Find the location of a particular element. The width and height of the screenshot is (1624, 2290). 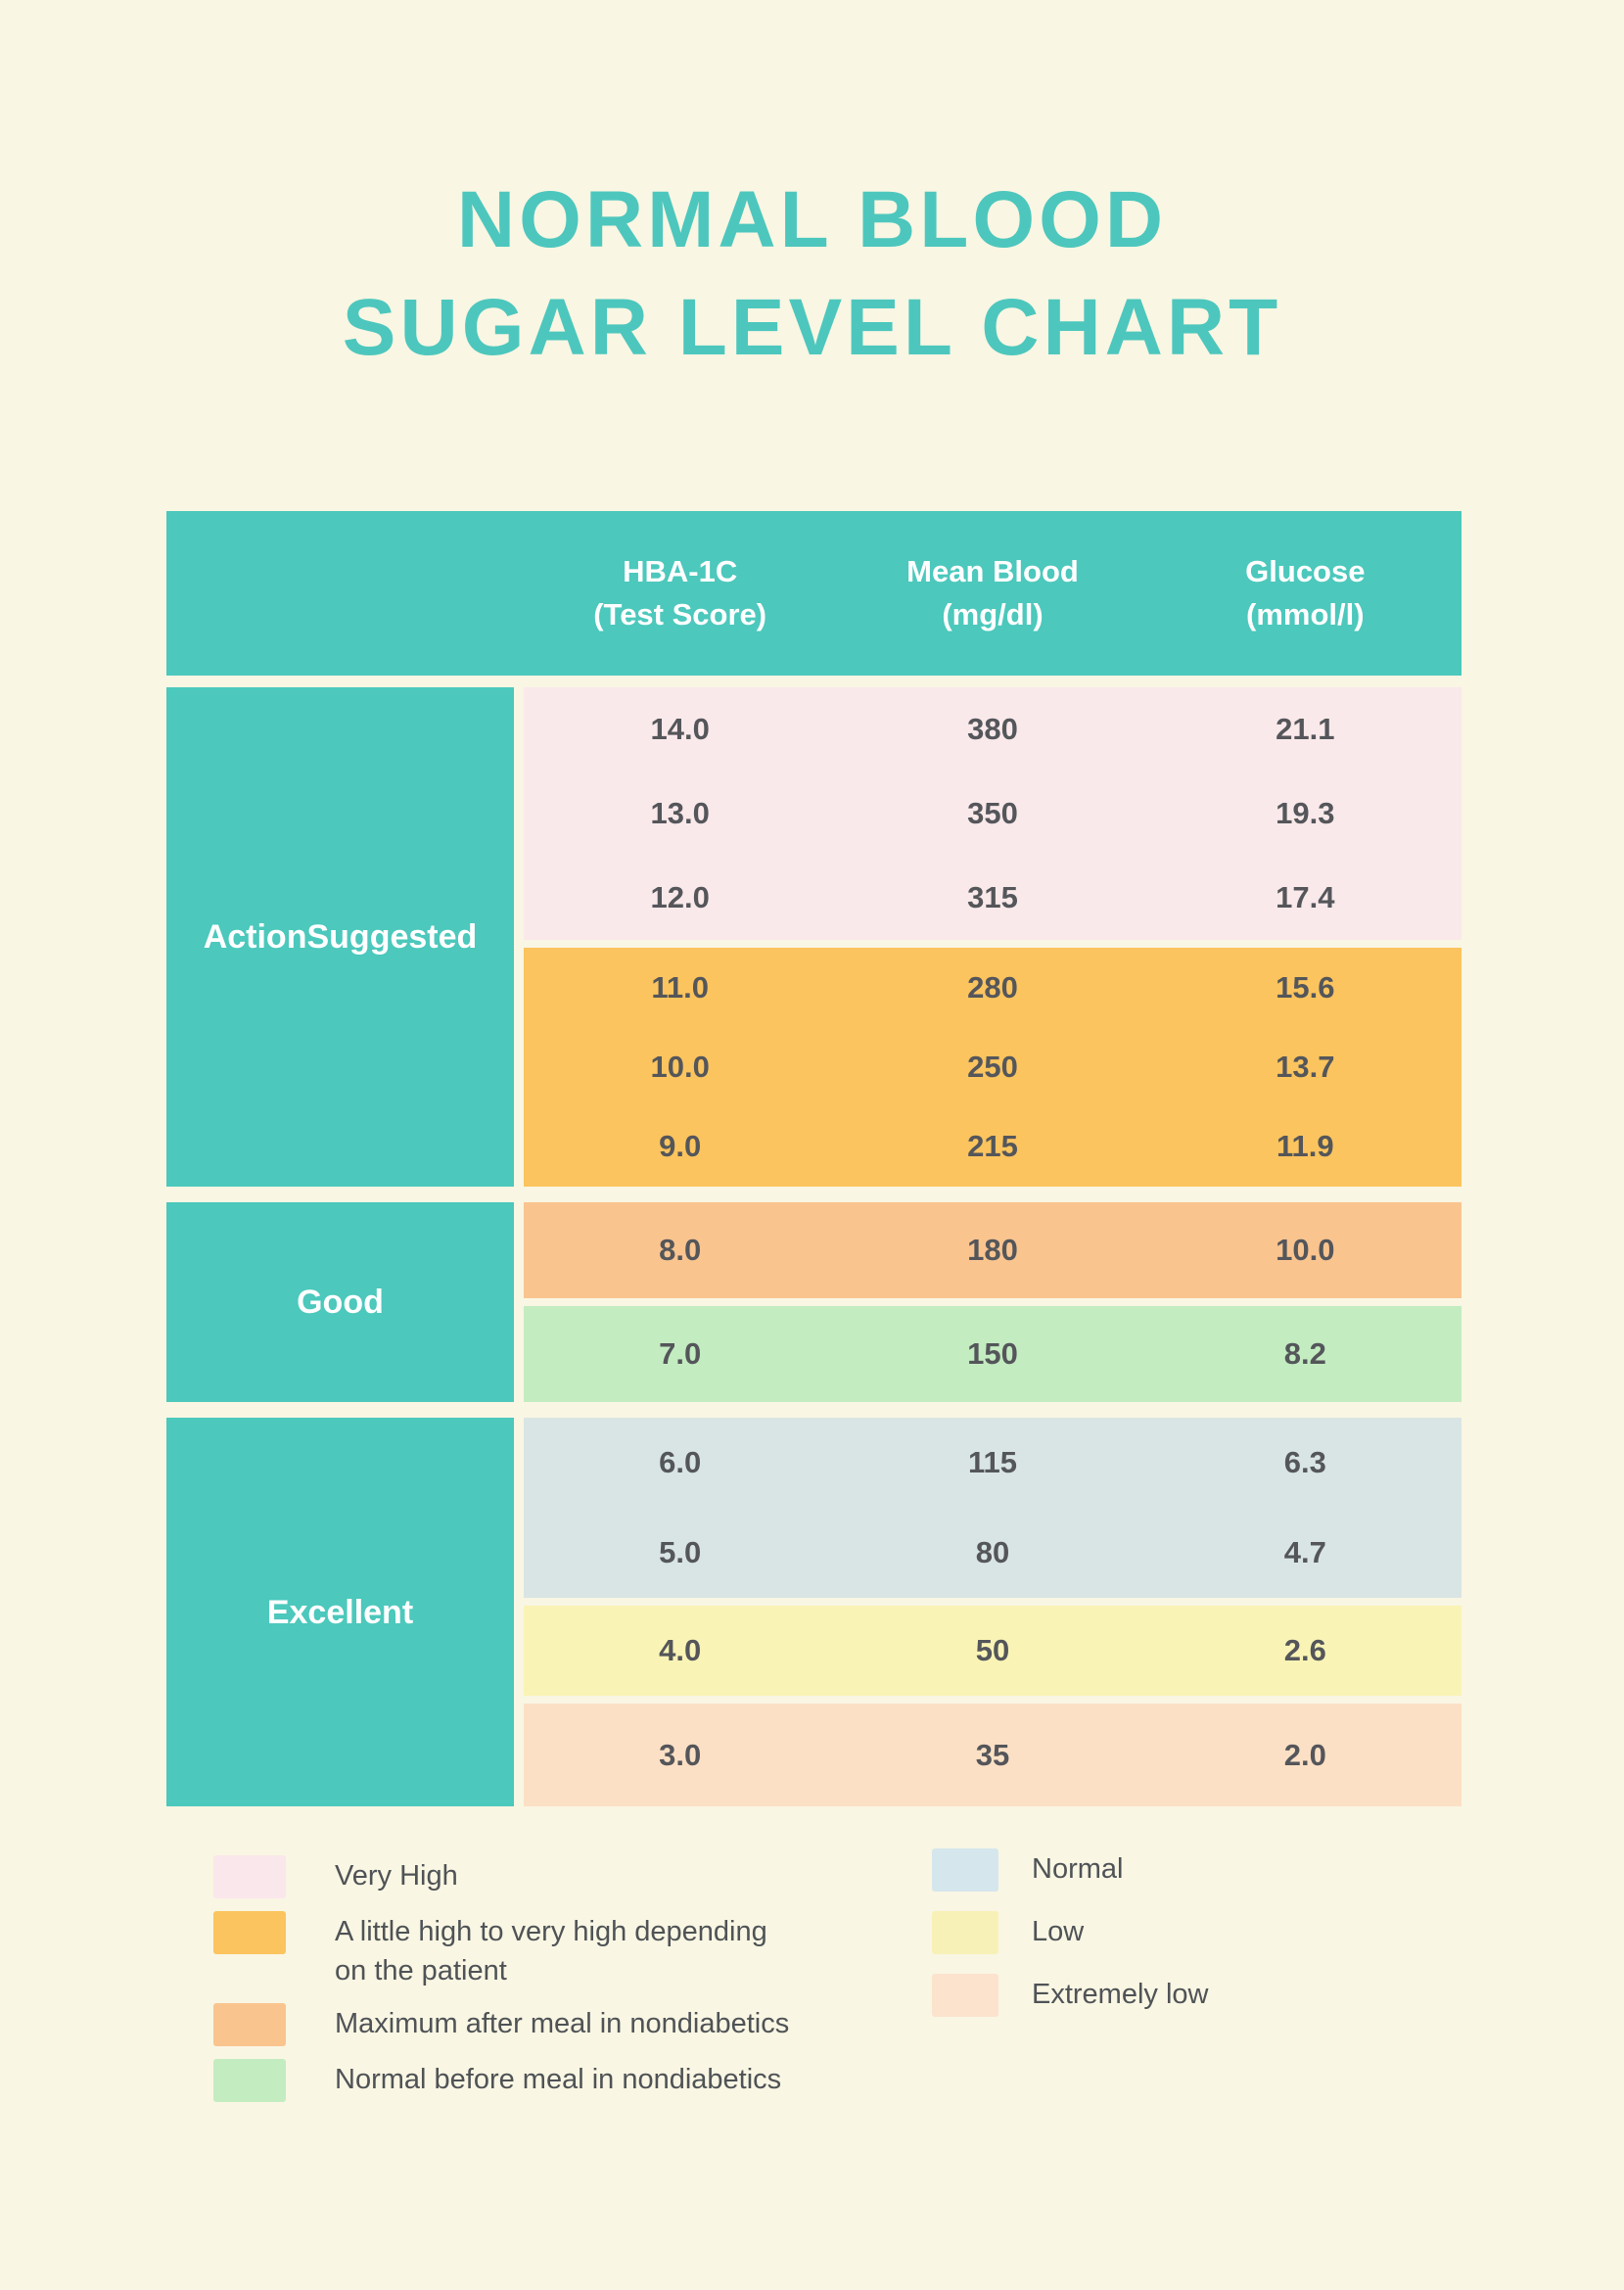

section-blocks: 6.0 115 6.3 5.0 80 4.7 4.0 50 2.6 3.0 35 2.0 is located at coordinates (993, 1612).